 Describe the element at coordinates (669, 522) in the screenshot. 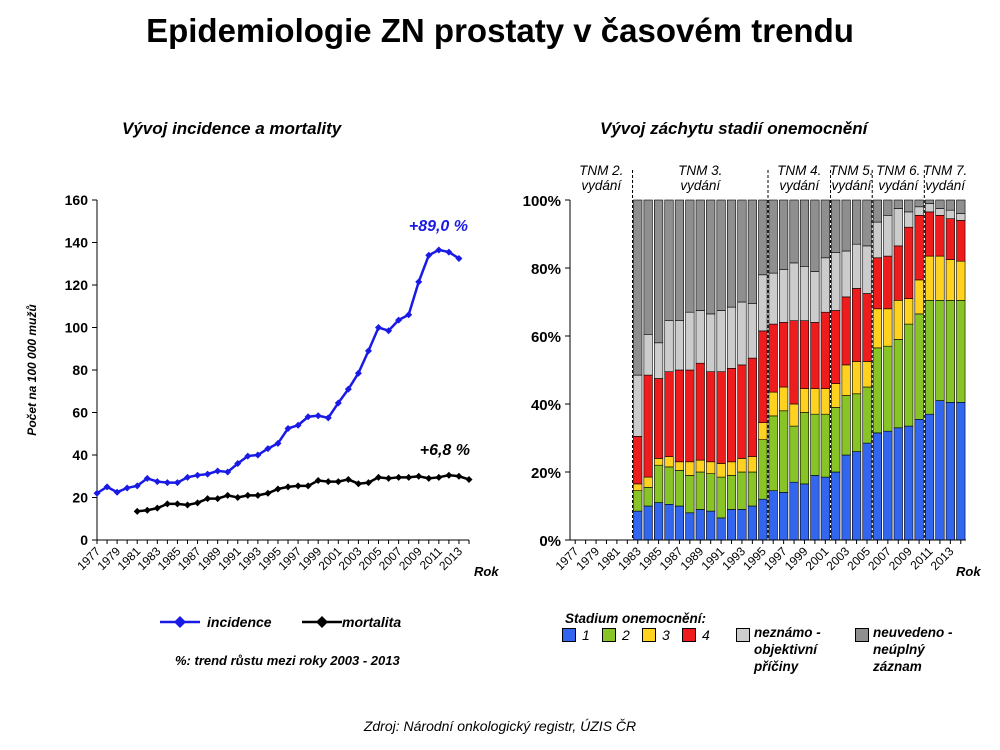

I see `bar-segment-1986` at that location.